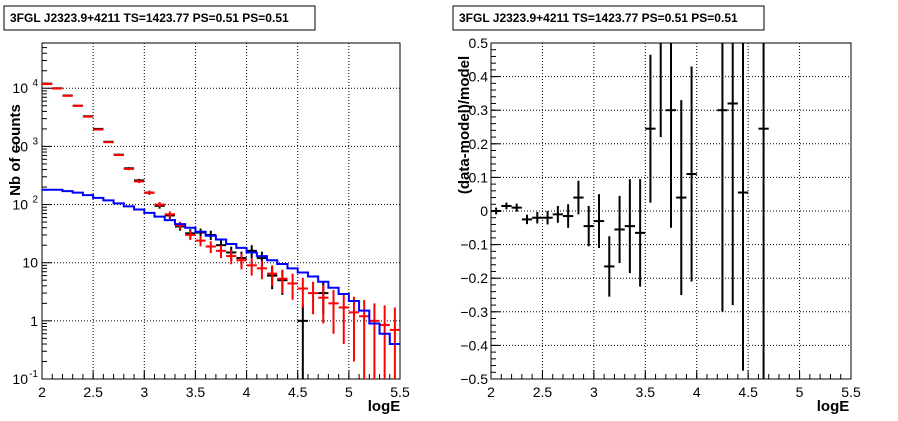 The height and width of the screenshot is (421, 898). Describe the element at coordinates (474, 345) in the screenshot. I see `right-y-tick-label: −0.4` at that location.